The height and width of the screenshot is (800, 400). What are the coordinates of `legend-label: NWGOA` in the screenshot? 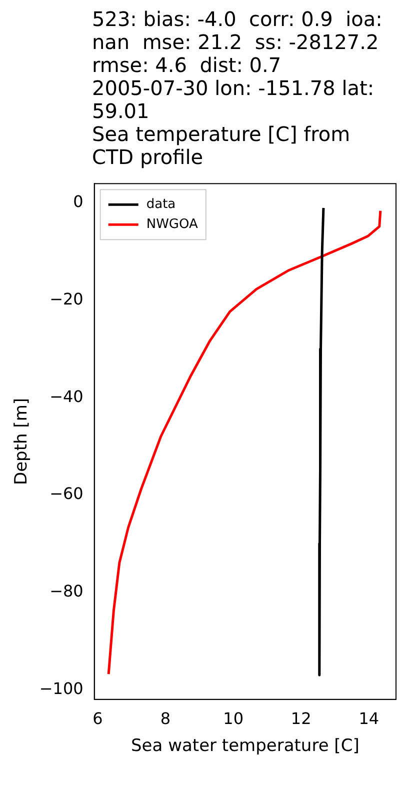 It's located at (172, 224).